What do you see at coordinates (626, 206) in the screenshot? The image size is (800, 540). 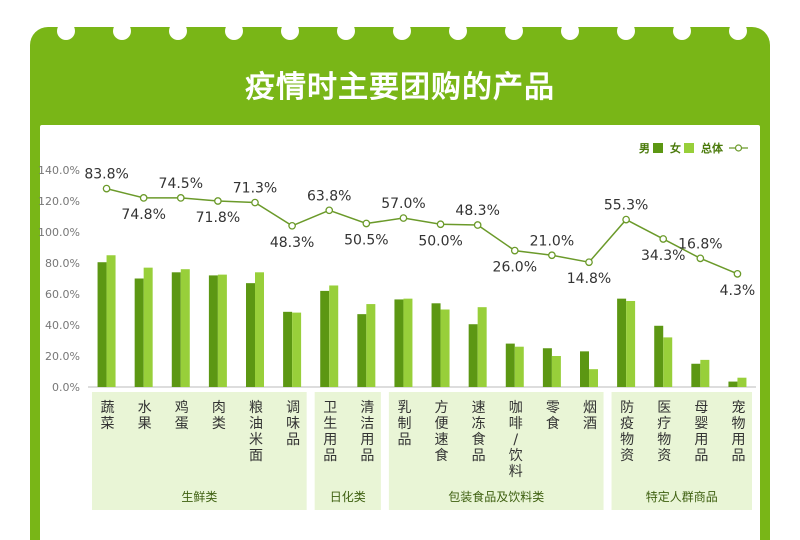 I see `total-data-label: 55.3%` at bounding box center [626, 206].